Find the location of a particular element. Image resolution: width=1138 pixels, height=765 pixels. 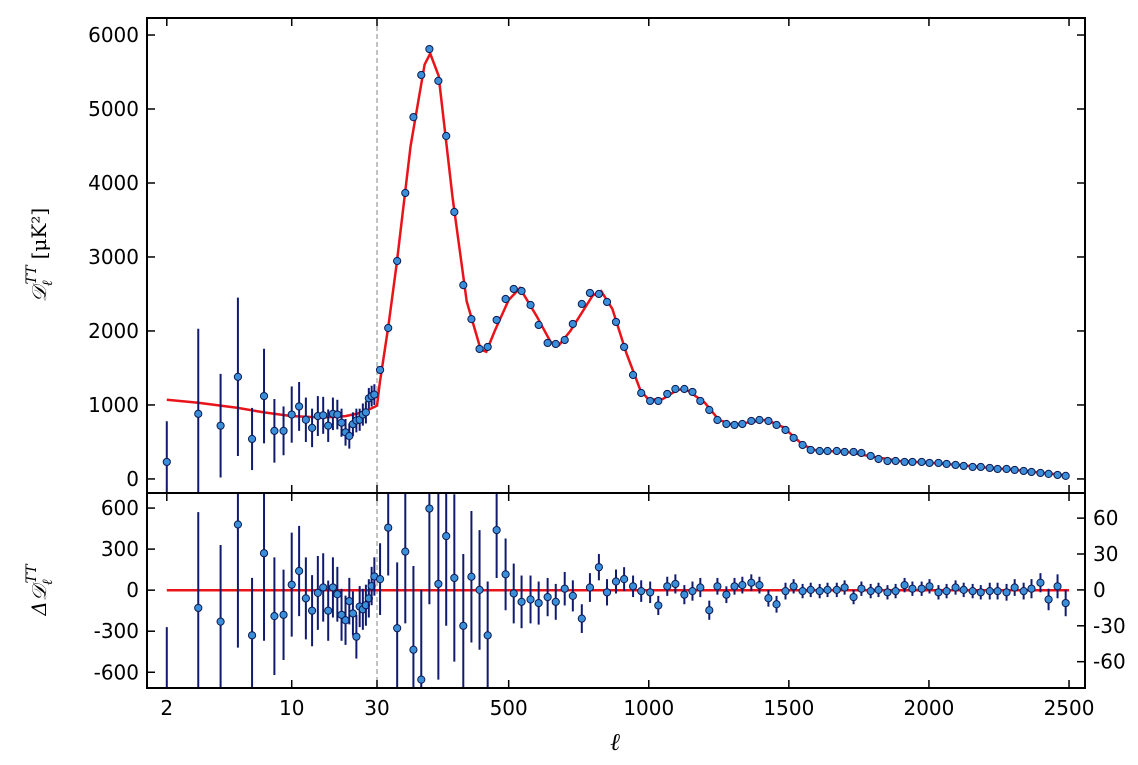

res-sup: TT is located at coordinates (32, 573).